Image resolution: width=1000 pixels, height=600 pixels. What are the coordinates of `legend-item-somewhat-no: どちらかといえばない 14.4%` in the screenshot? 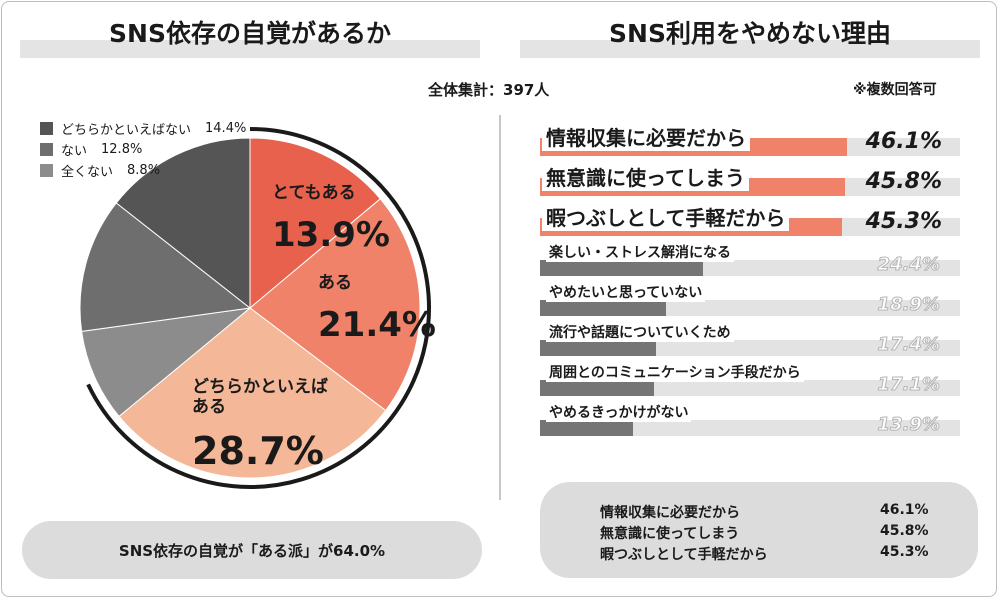 It's located at (143, 128).